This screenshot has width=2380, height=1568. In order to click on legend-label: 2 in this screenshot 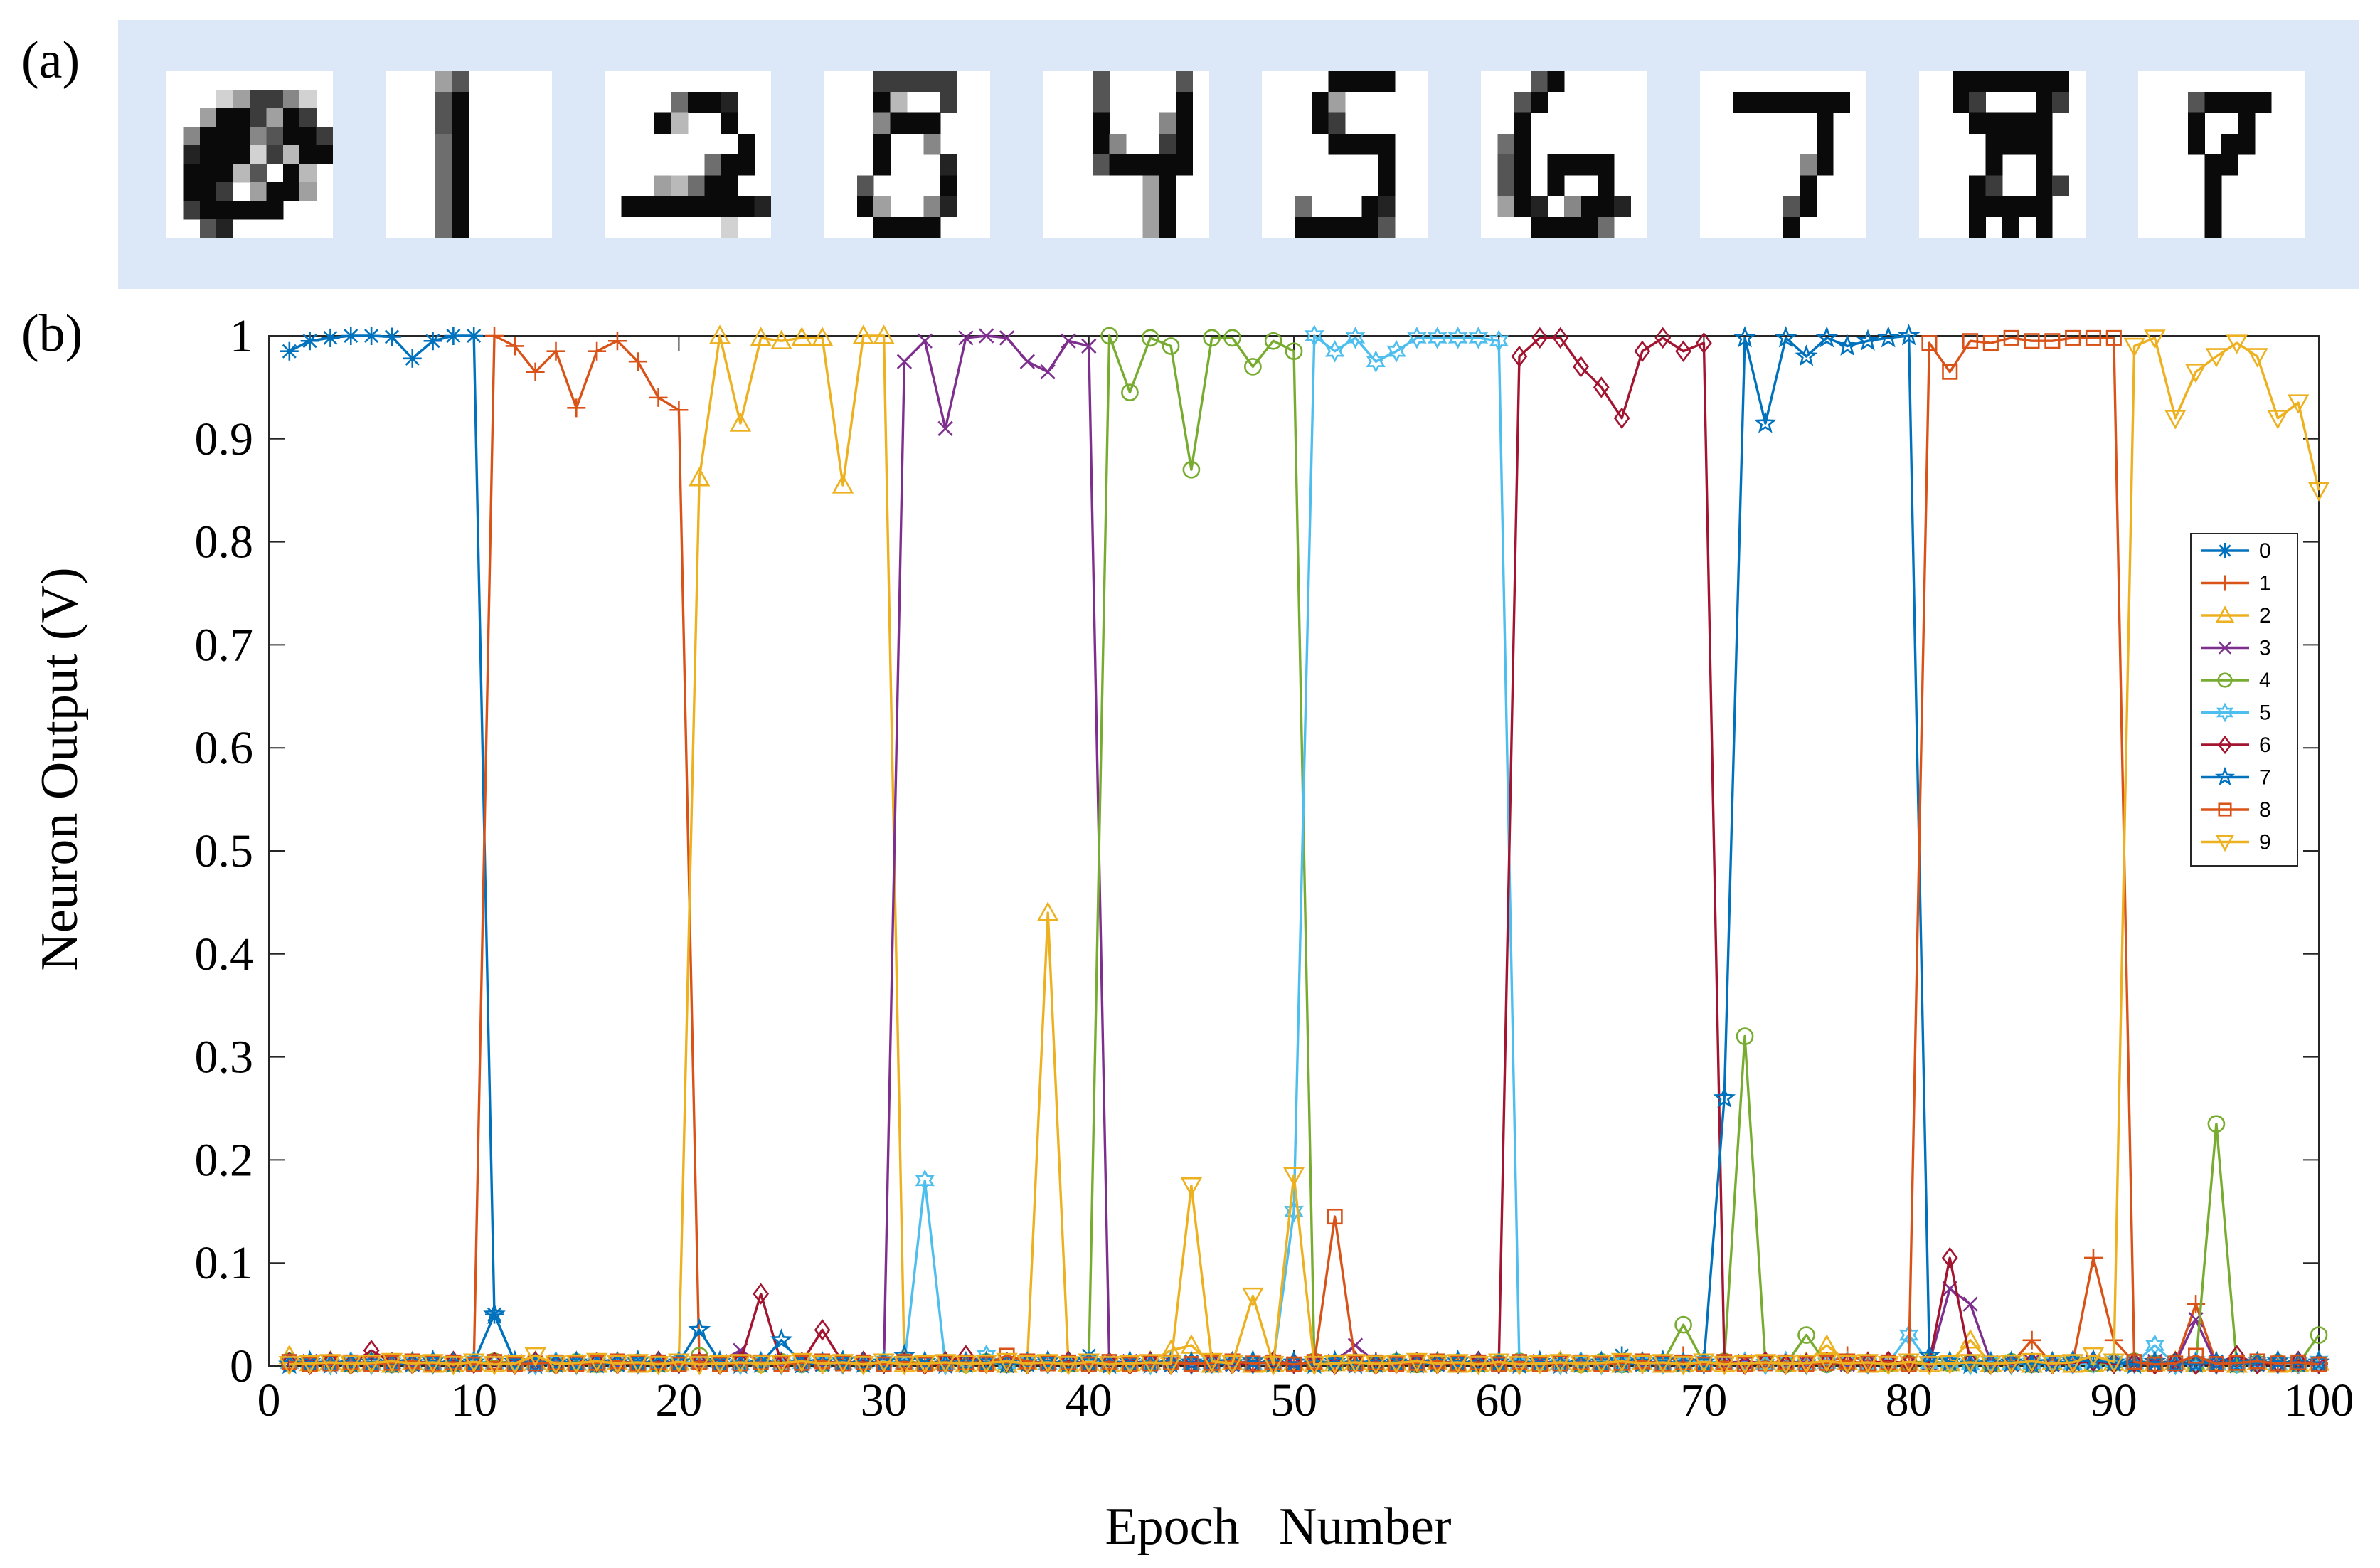, I will do `click(2265, 615)`.